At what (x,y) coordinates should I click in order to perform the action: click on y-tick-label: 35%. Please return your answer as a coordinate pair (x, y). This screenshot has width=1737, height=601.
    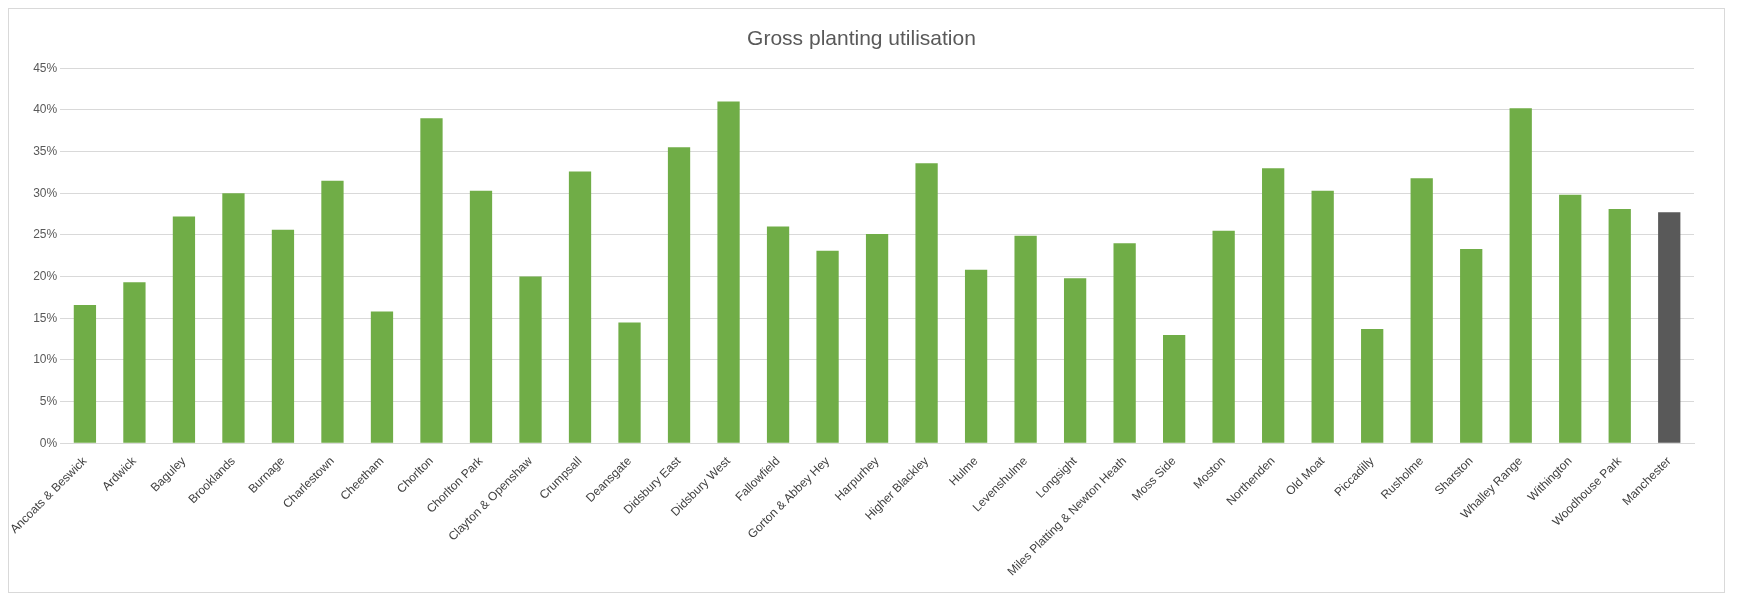
    Looking at the image, I should click on (45, 150).